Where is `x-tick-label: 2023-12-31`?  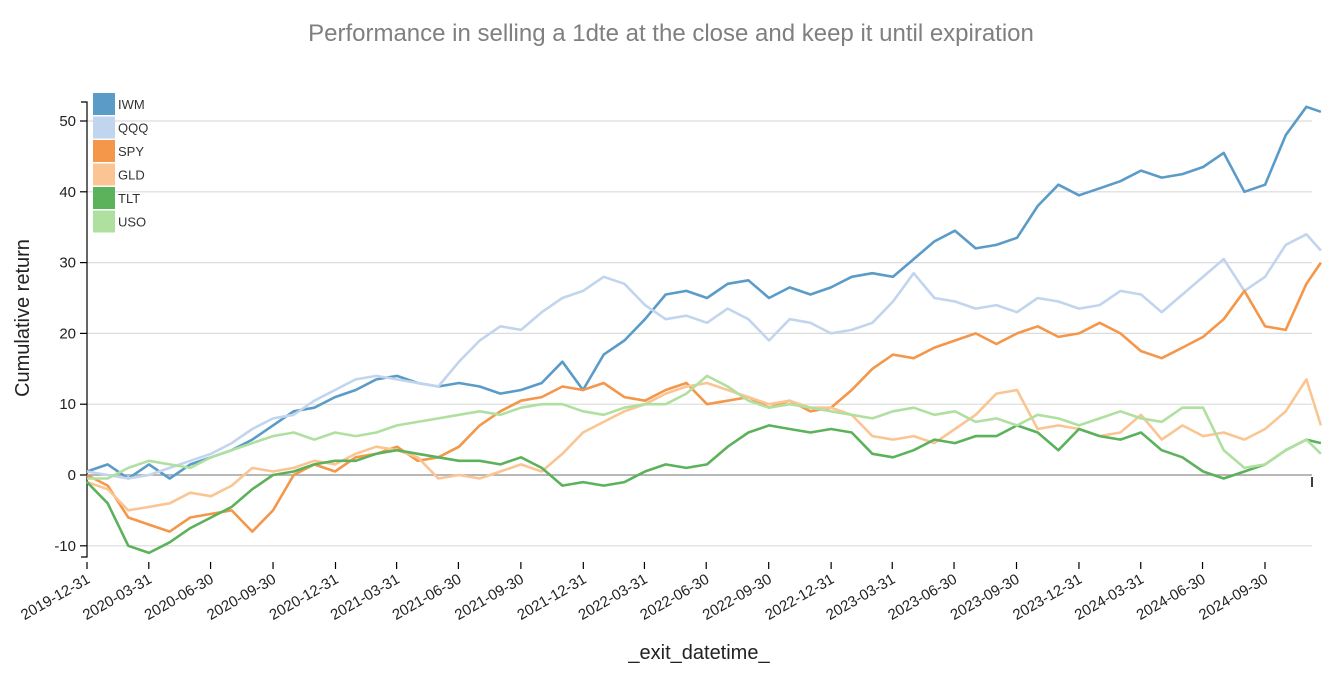 x-tick-label: 2023-12-31 is located at coordinates (1047, 597).